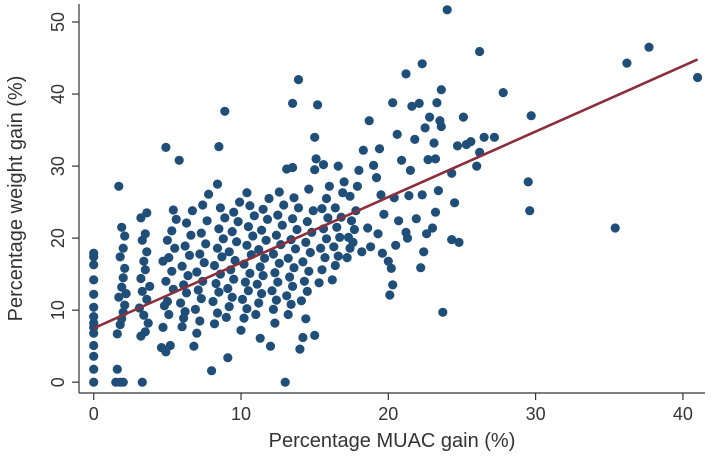 The height and width of the screenshot is (458, 712). I want to click on y-axis-ticks: 0 10 20 30 40 50, so click(63, 199).